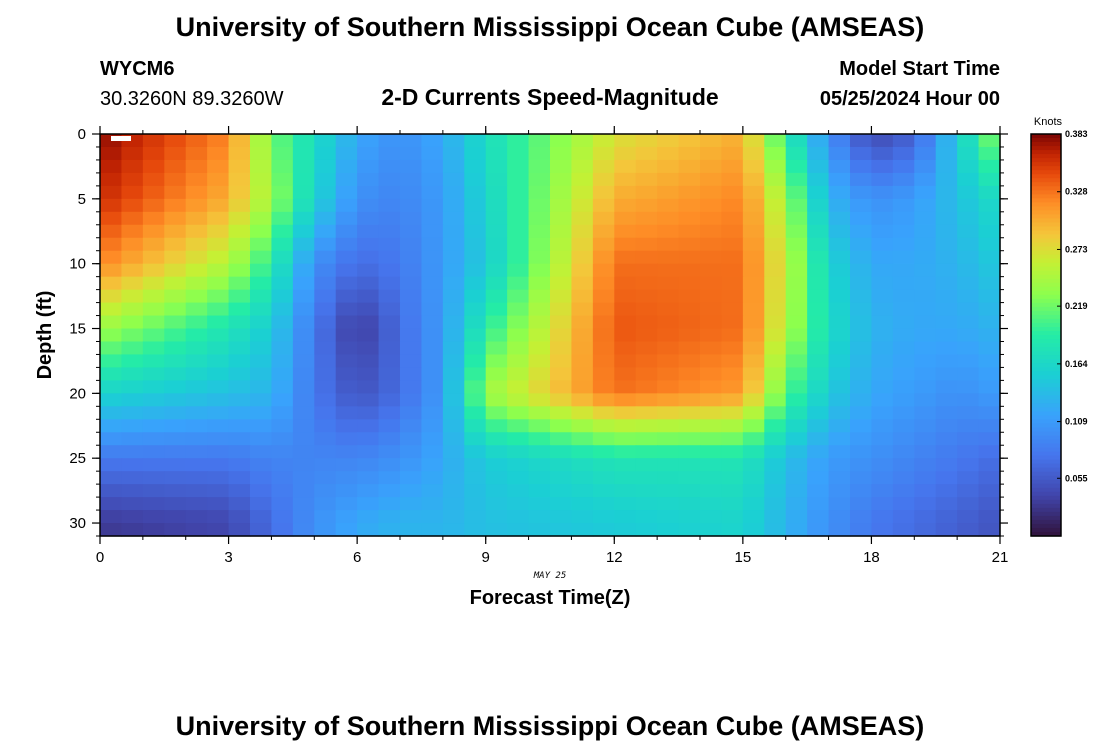 Image resolution: width=1100 pixels, height=750 pixels. Describe the element at coordinates (1076, 422) in the screenshot. I see `colorbar-tick-label: 0.109` at that location.